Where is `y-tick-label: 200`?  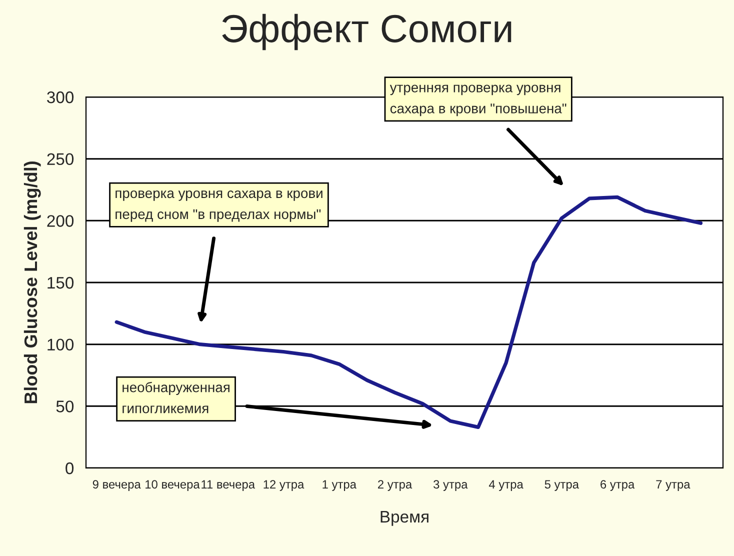
y-tick-label: 200 is located at coordinates (60, 221).